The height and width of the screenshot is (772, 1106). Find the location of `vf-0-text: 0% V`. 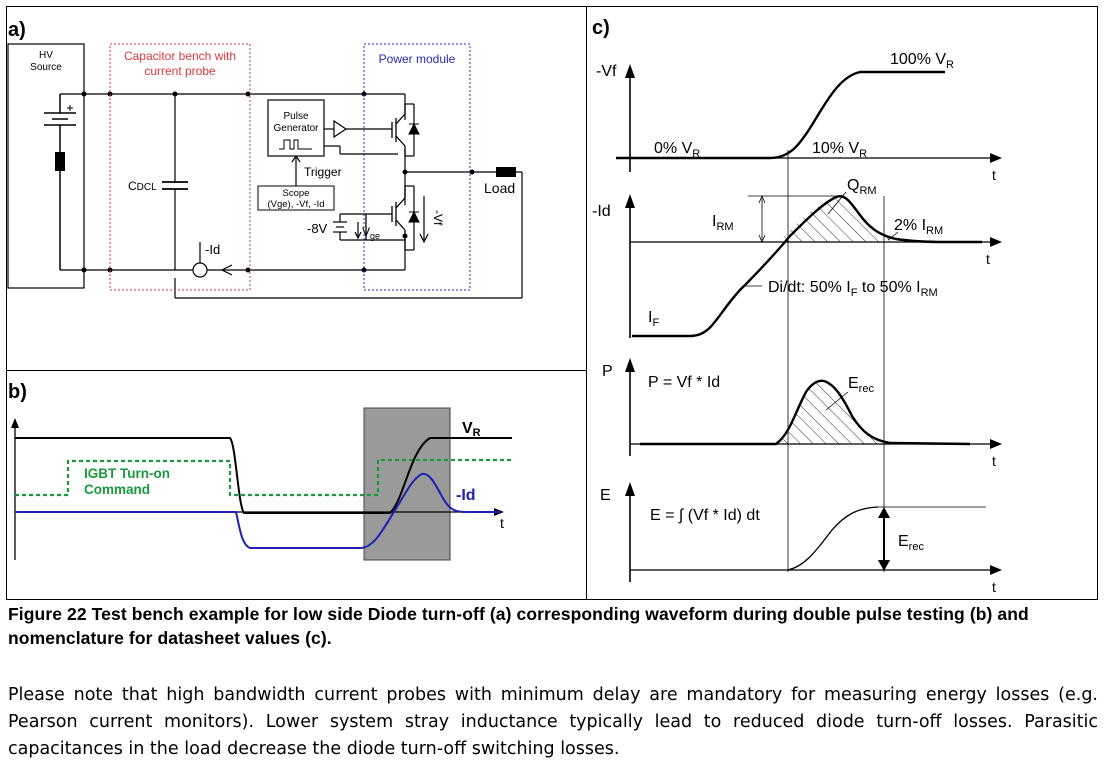

vf-0-text: 0% V is located at coordinates (673, 148).